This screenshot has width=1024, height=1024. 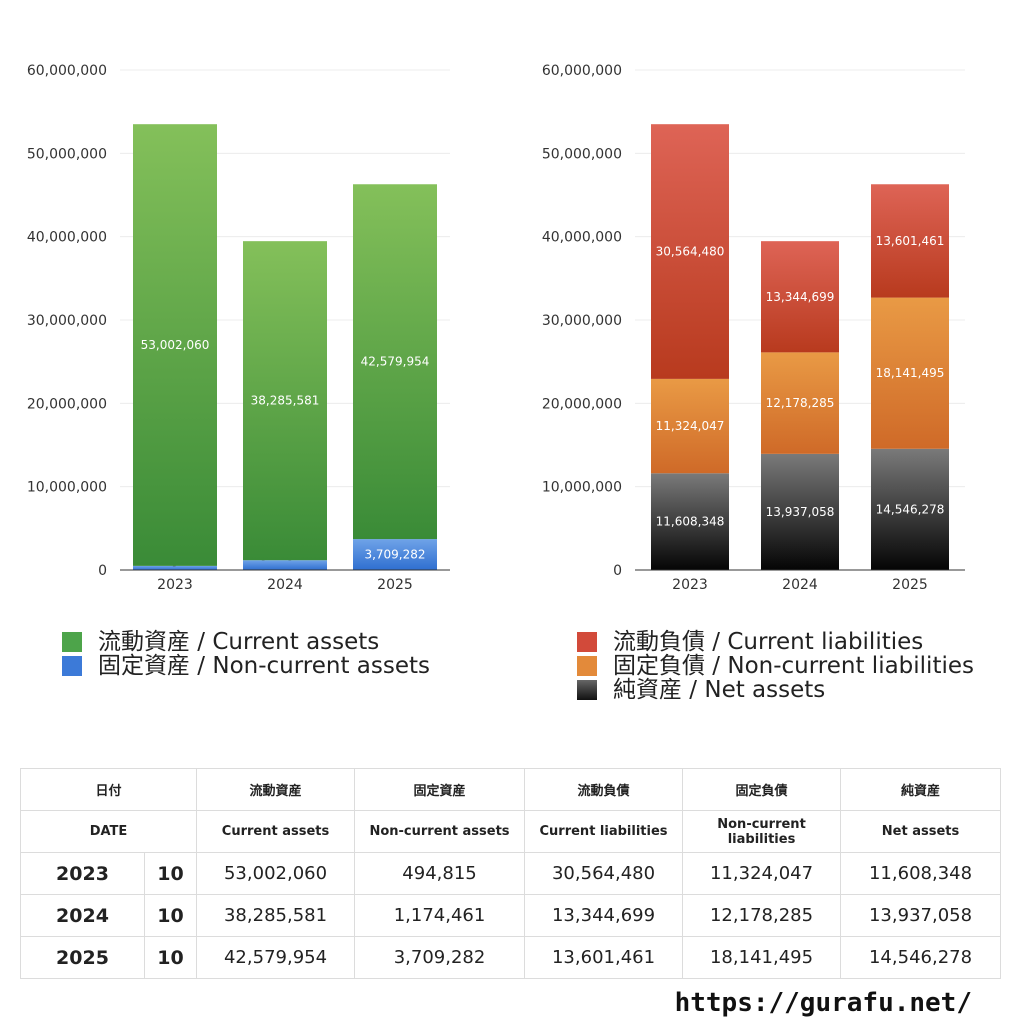 What do you see at coordinates (276, 957) in the screenshot?
I see `cell-current-assets: 42,579,954` at bounding box center [276, 957].